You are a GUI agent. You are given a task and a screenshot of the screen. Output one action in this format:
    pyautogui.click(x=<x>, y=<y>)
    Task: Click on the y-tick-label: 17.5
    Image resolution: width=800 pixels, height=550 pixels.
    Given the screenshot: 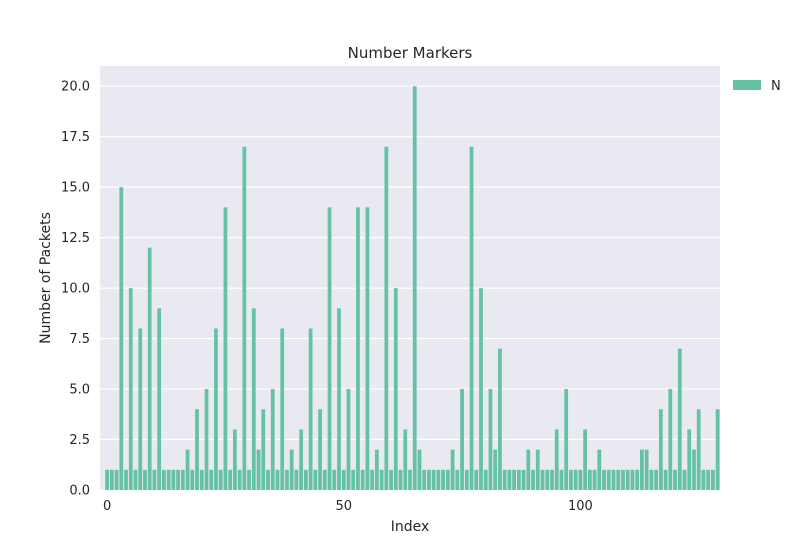 What is the action you would take?
    pyautogui.click(x=75, y=137)
    